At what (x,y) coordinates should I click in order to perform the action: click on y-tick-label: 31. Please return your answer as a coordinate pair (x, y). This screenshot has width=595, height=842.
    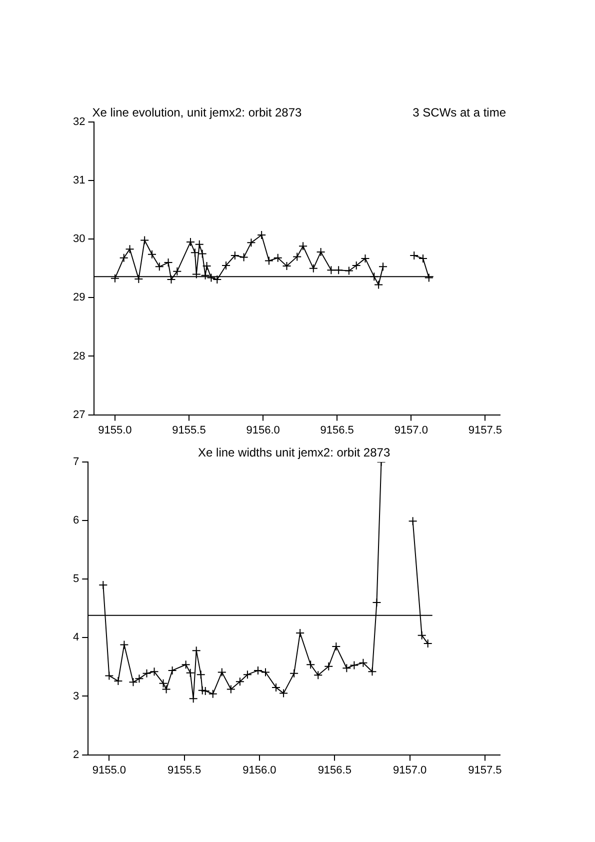
    Looking at the image, I should click on (79, 180).